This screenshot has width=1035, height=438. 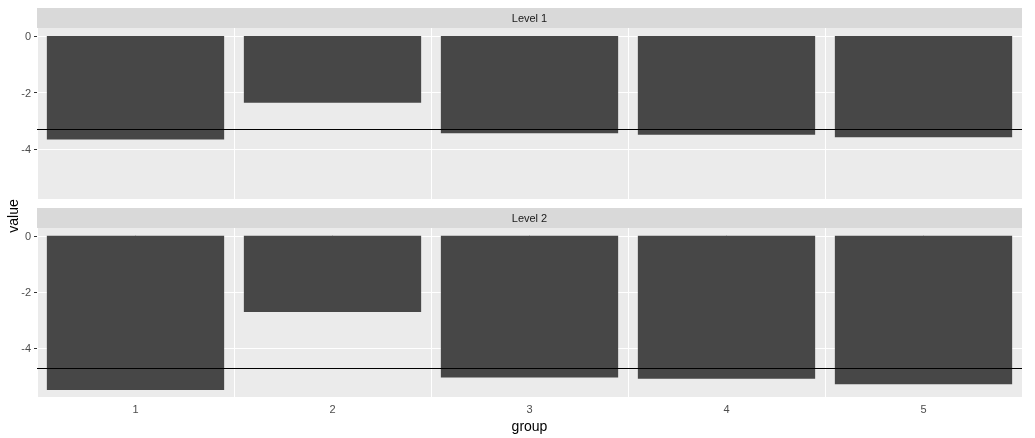 What do you see at coordinates (529, 426) in the screenshot?
I see `x-axis-title: group` at bounding box center [529, 426].